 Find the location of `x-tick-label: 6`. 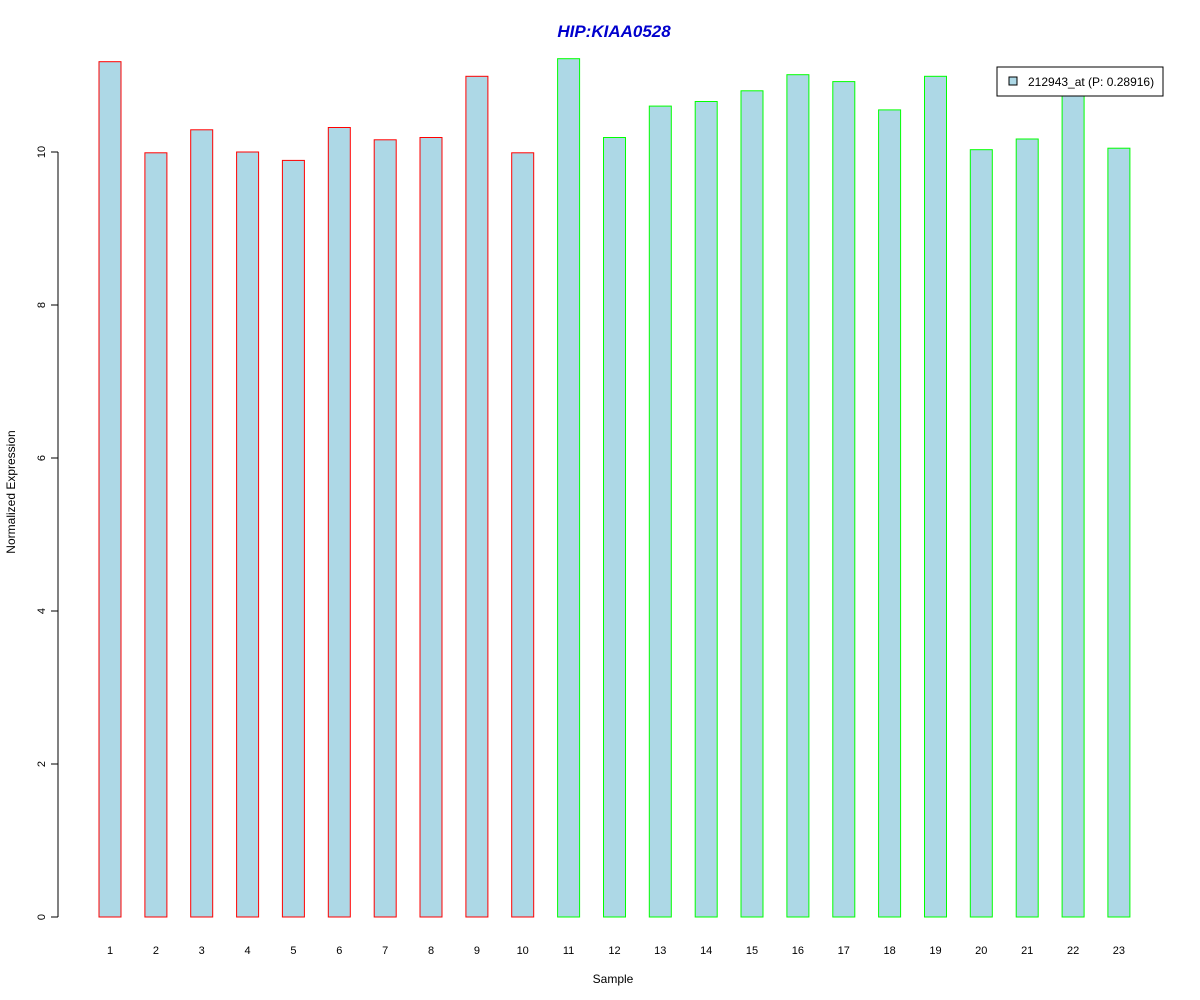

x-tick-label: 6 is located at coordinates (339, 951).